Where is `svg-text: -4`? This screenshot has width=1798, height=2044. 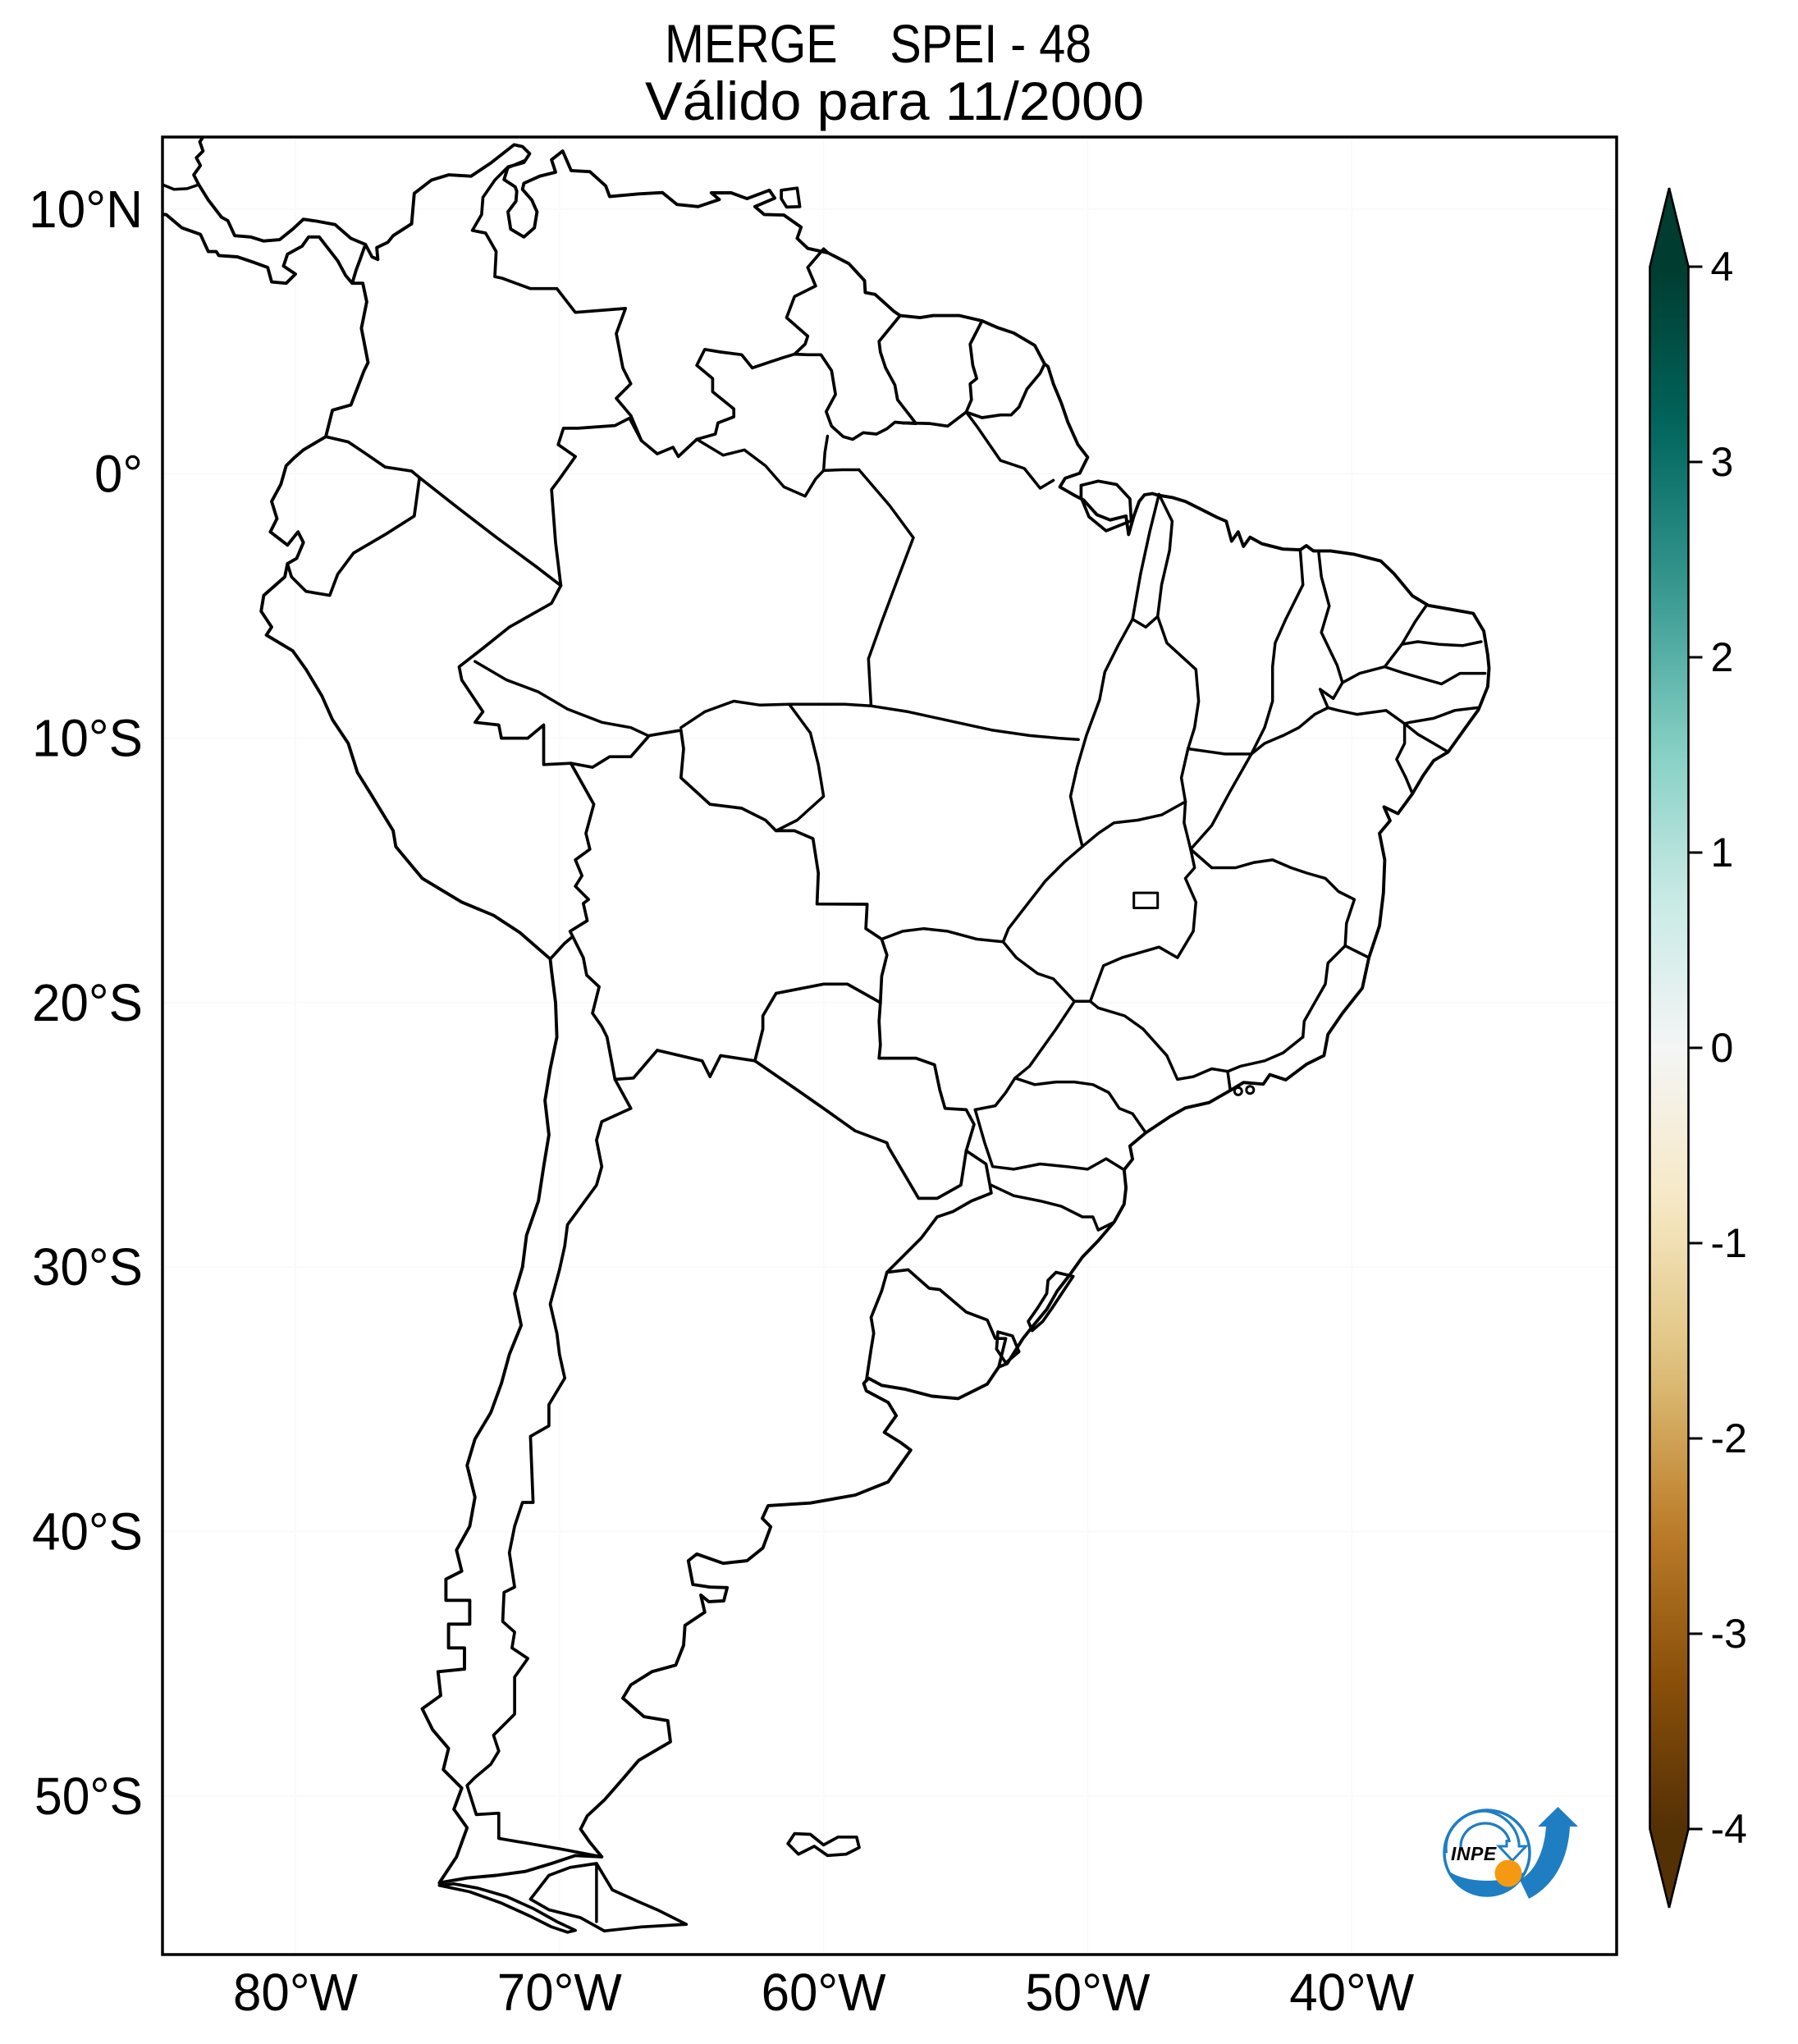
svg-text: -4 is located at coordinates (1729, 1829).